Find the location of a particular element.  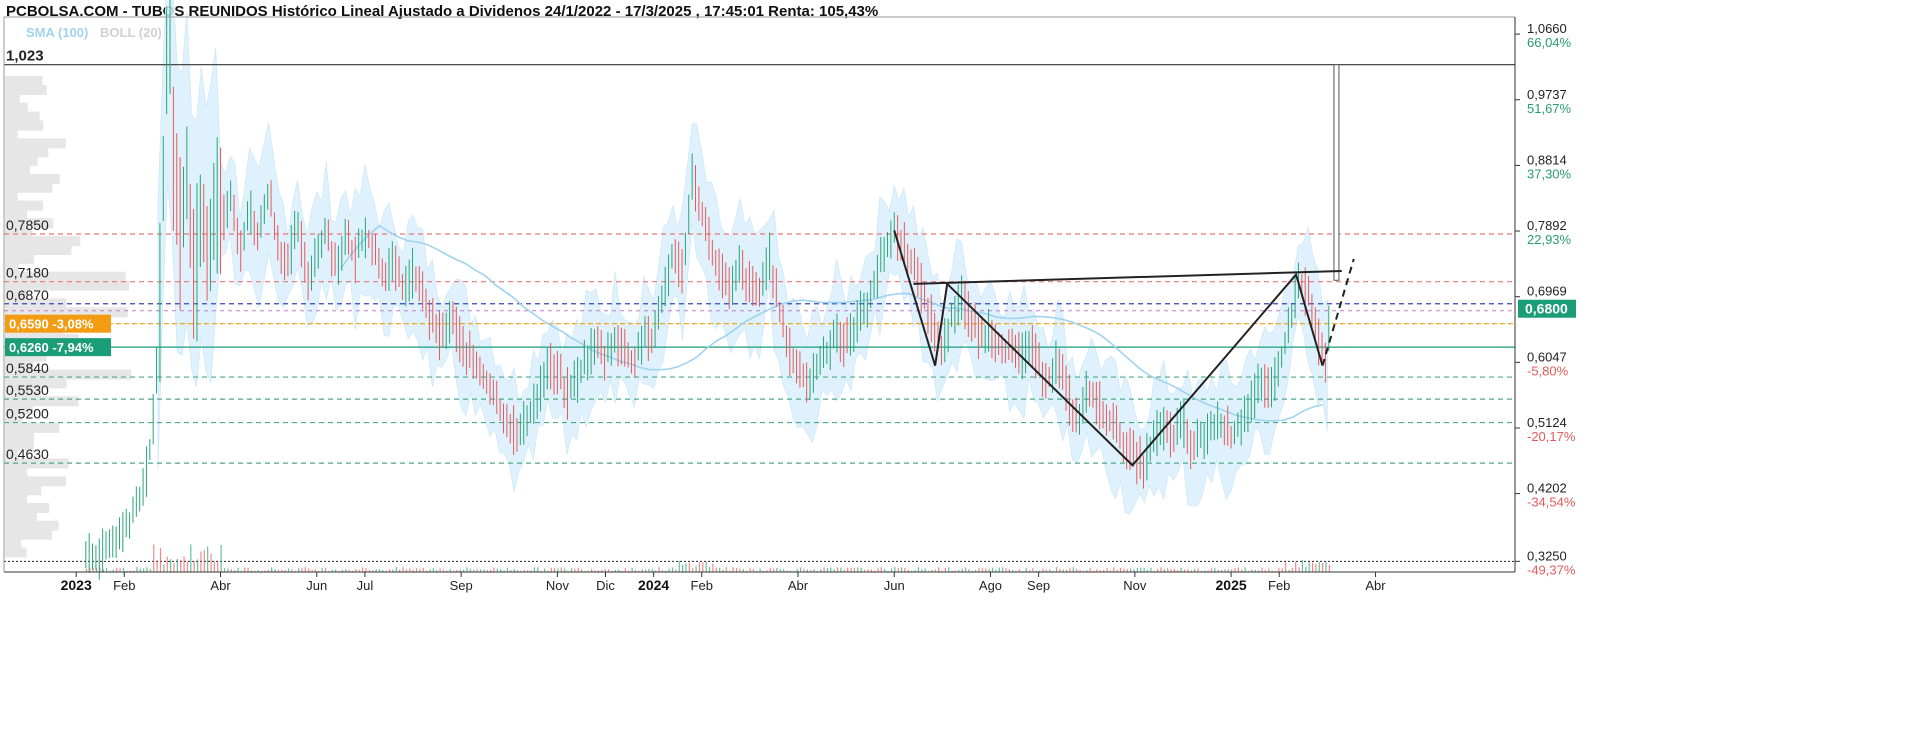

level-label: 0,5530 is located at coordinates (27, 390).